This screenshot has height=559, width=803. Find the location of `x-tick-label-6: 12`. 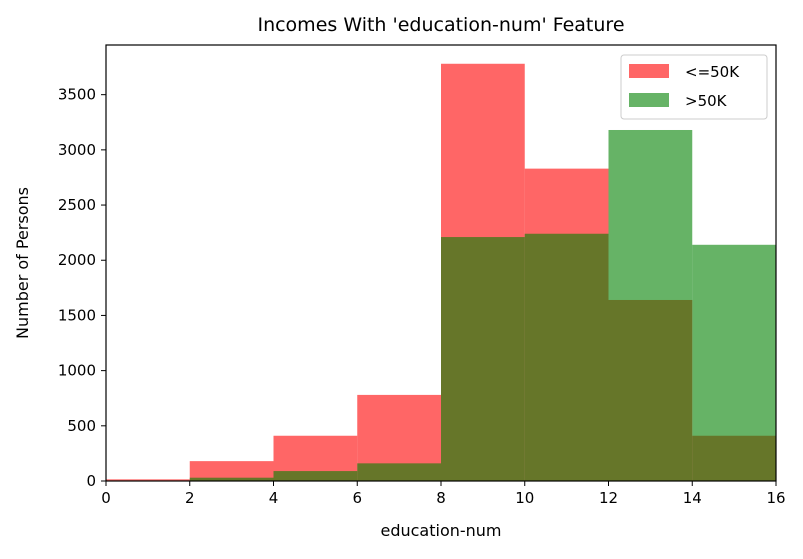

x-tick-label-6: 12 is located at coordinates (608, 498).